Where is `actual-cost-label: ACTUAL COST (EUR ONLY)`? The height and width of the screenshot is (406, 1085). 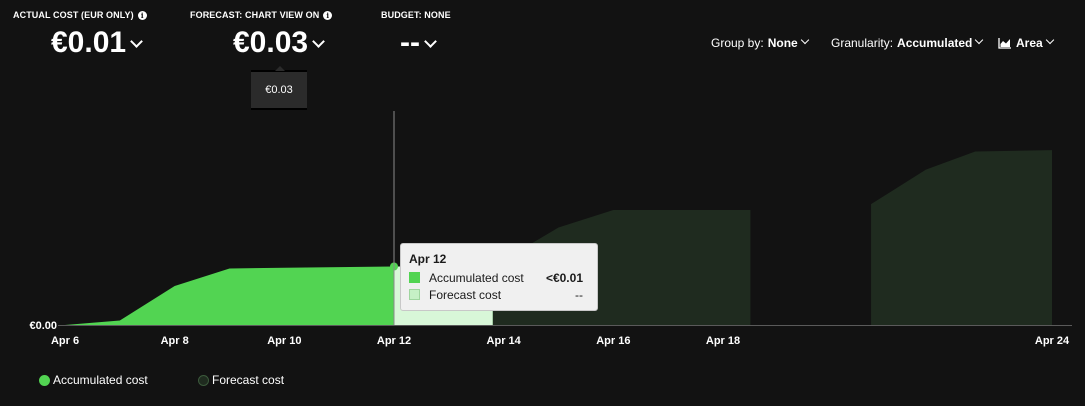 actual-cost-label: ACTUAL COST (EUR ONLY) is located at coordinates (73, 15).